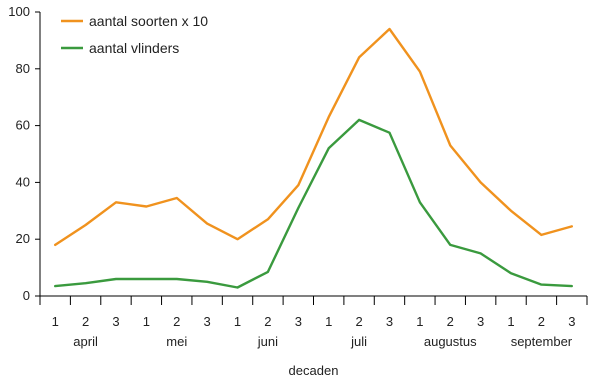  I want to click on month-label: september, so click(542, 341).